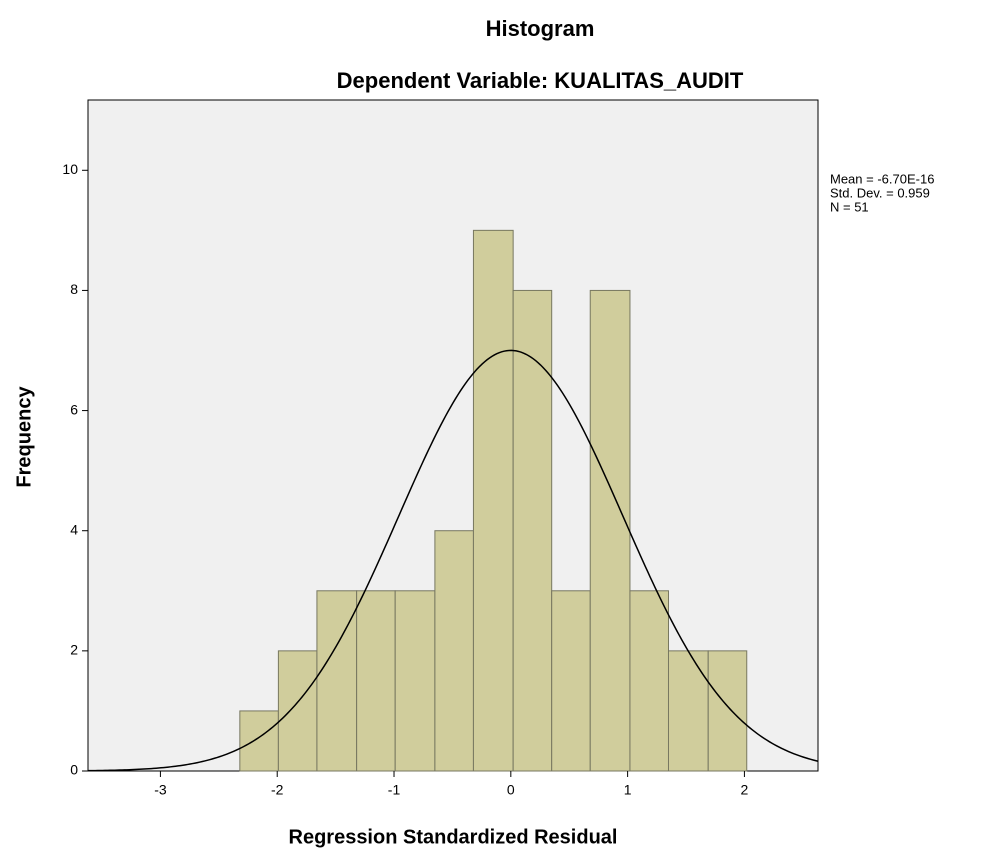 The width and height of the screenshot is (986, 852). Describe the element at coordinates (745, 790) in the screenshot. I see `x-tick-label: 2` at that location.